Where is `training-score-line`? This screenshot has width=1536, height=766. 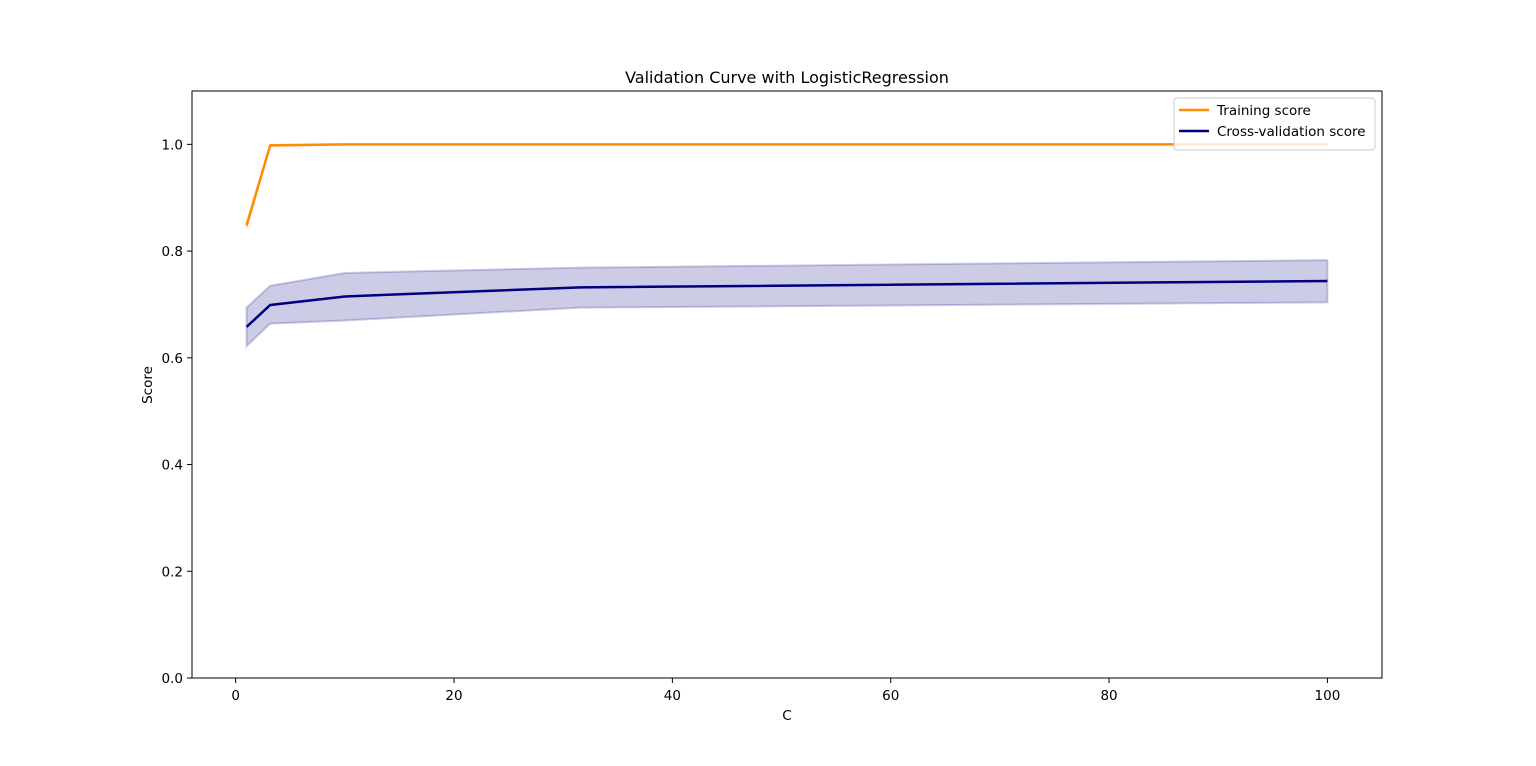 training-score-line is located at coordinates (786, 184).